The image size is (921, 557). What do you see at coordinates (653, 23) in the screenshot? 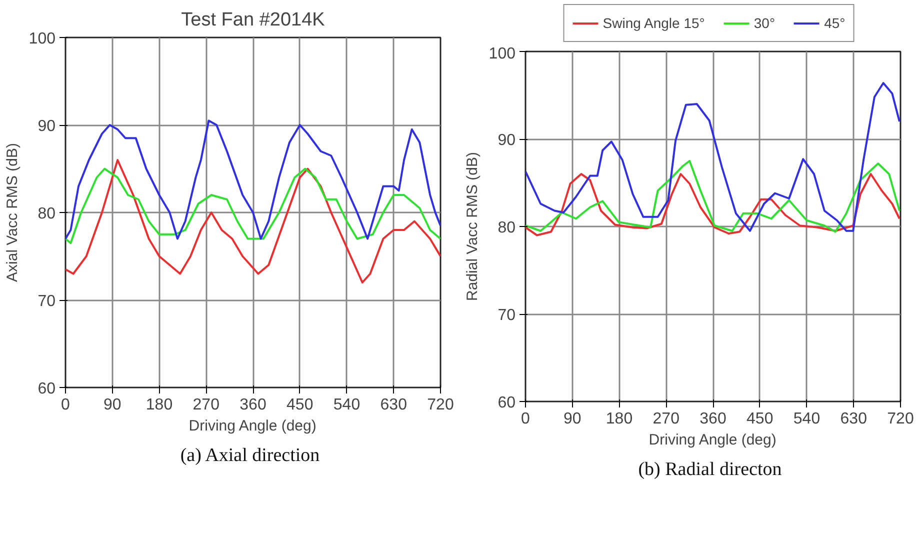
I see `legend-label: Swing Angle 15°` at bounding box center [653, 23].